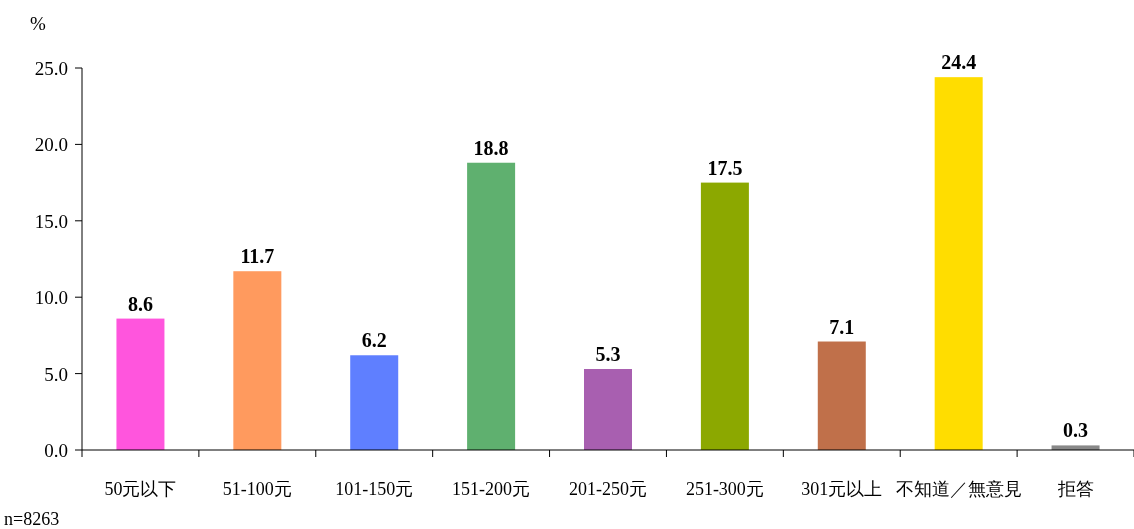 The image size is (1134, 529). I want to click on y-axis-title: %, so click(38, 23).